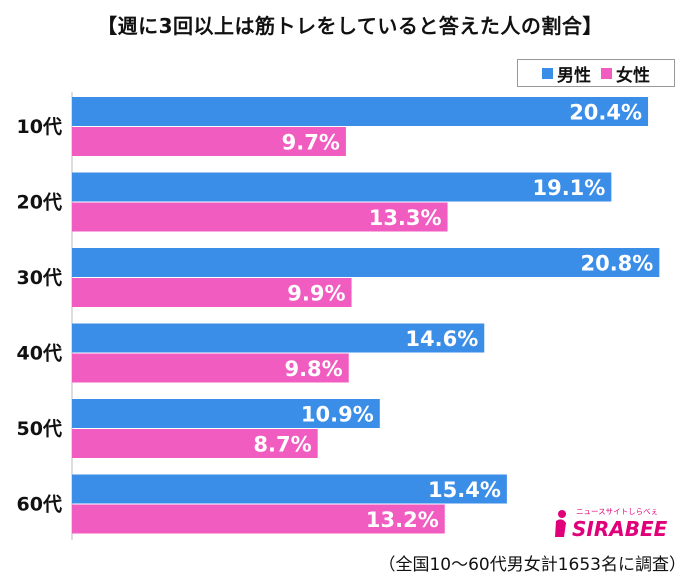 This screenshot has width=700, height=581. Describe the element at coordinates (606, 73) in the screenshot. I see `legend-swatch-female` at that location.